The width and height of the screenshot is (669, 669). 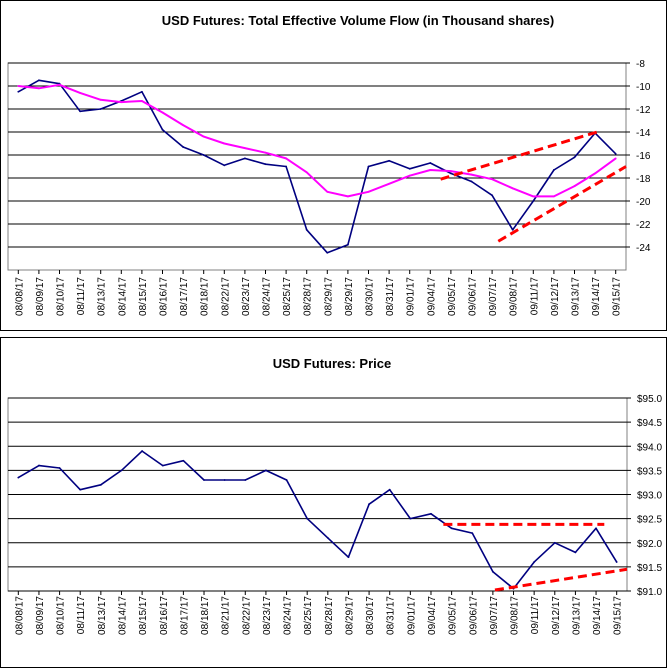 What do you see at coordinates (643, 179) in the screenshot?
I see `y-tick-label: -18` at bounding box center [643, 179].